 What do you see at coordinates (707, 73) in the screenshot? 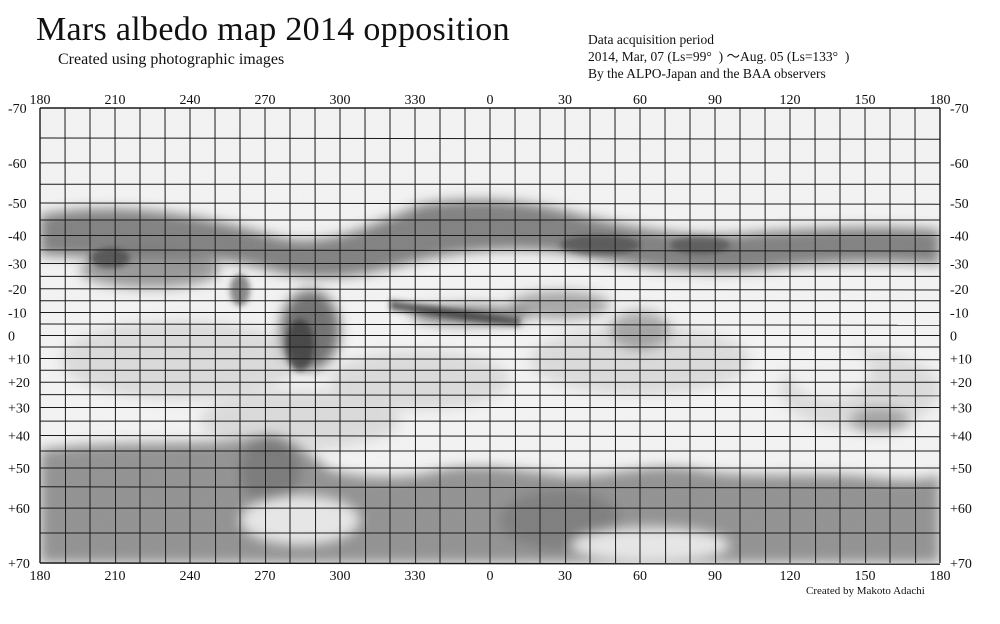
I see `info-observers: By the ALPO-Japan and the BAA observers` at bounding box center [707, 73].